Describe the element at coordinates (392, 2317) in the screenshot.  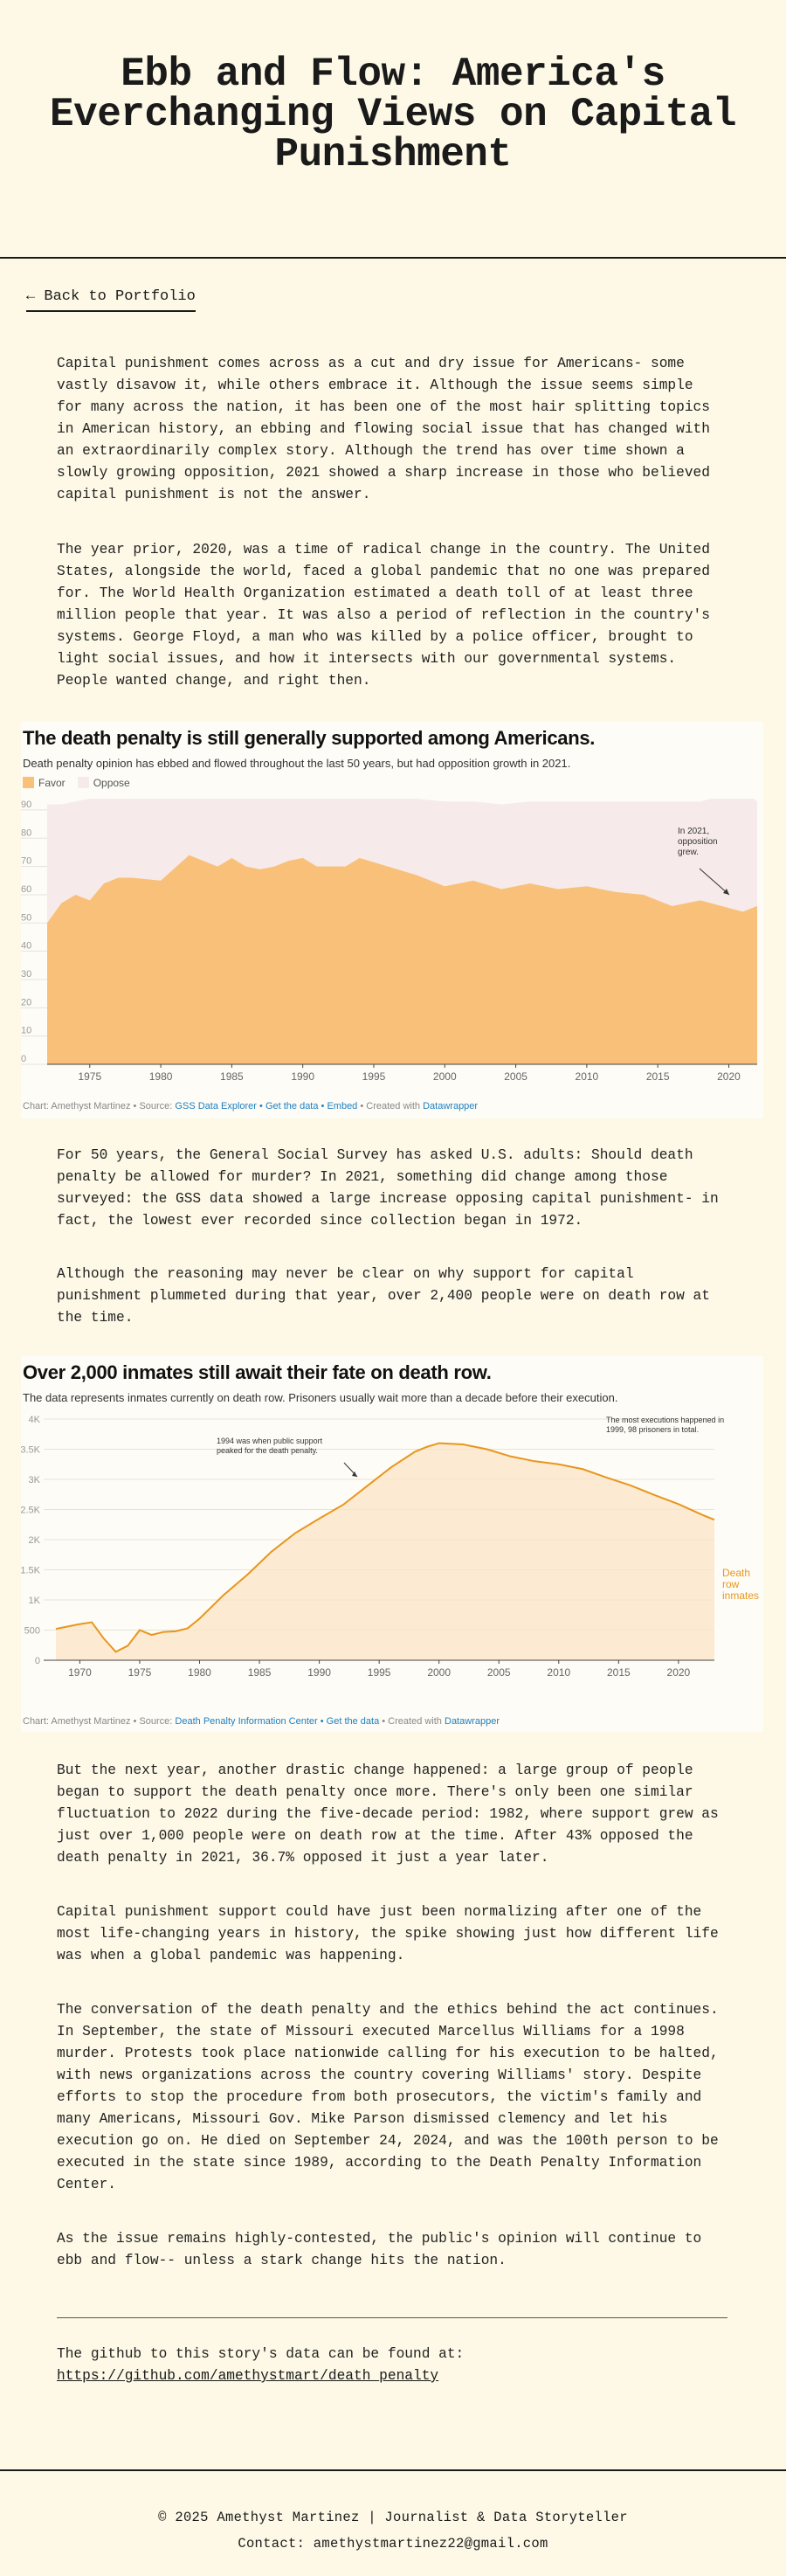
I see `section-divider` at that location.